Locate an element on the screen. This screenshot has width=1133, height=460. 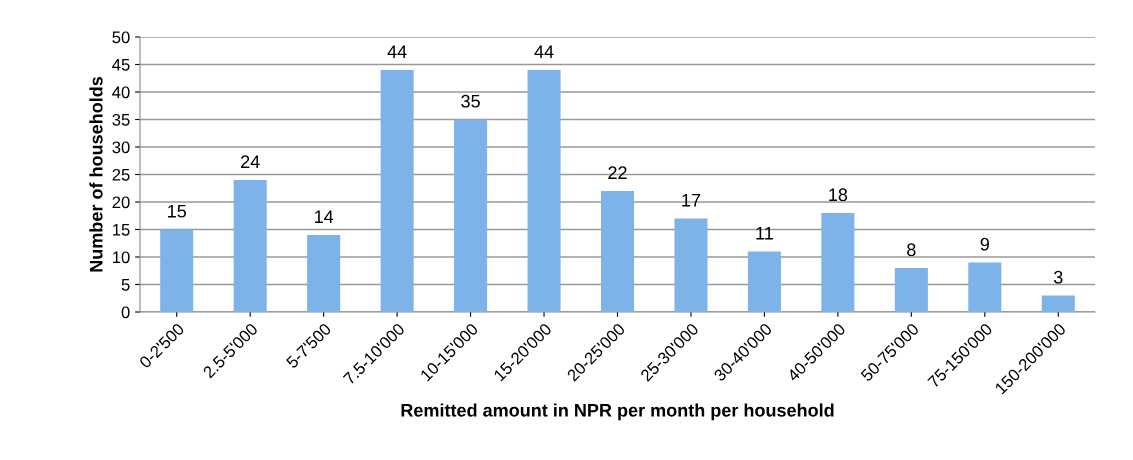
data-label: 35 is located at coordinates (470, 101).